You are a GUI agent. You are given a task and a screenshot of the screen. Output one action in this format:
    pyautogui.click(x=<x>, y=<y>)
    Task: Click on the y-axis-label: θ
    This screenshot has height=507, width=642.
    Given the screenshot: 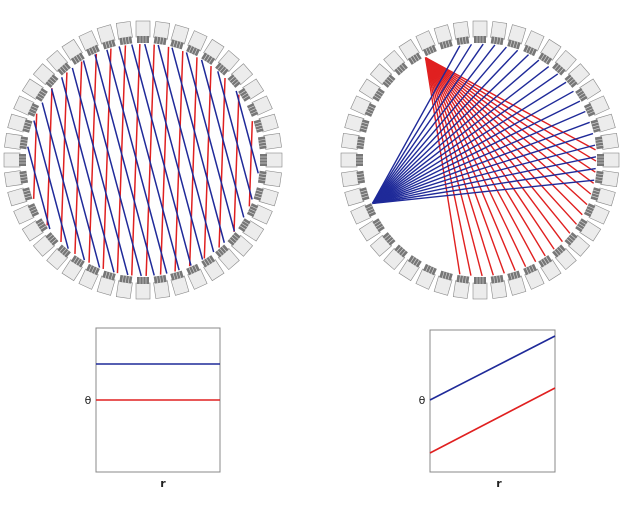 What is the action you would take?
    pyautogui.click(x=88, y=400)
    